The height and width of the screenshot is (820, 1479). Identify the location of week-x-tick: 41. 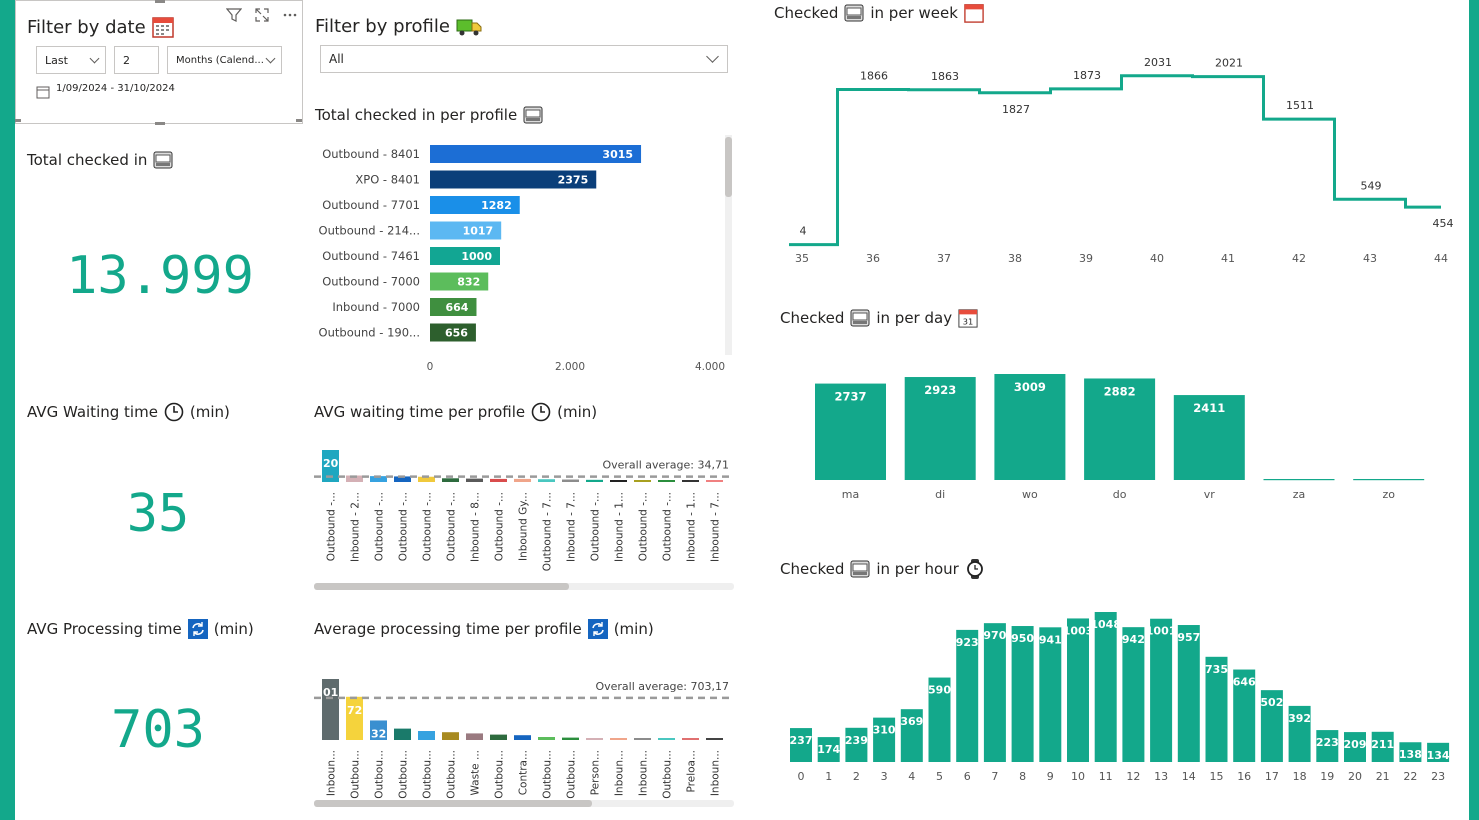
(1228, 258).